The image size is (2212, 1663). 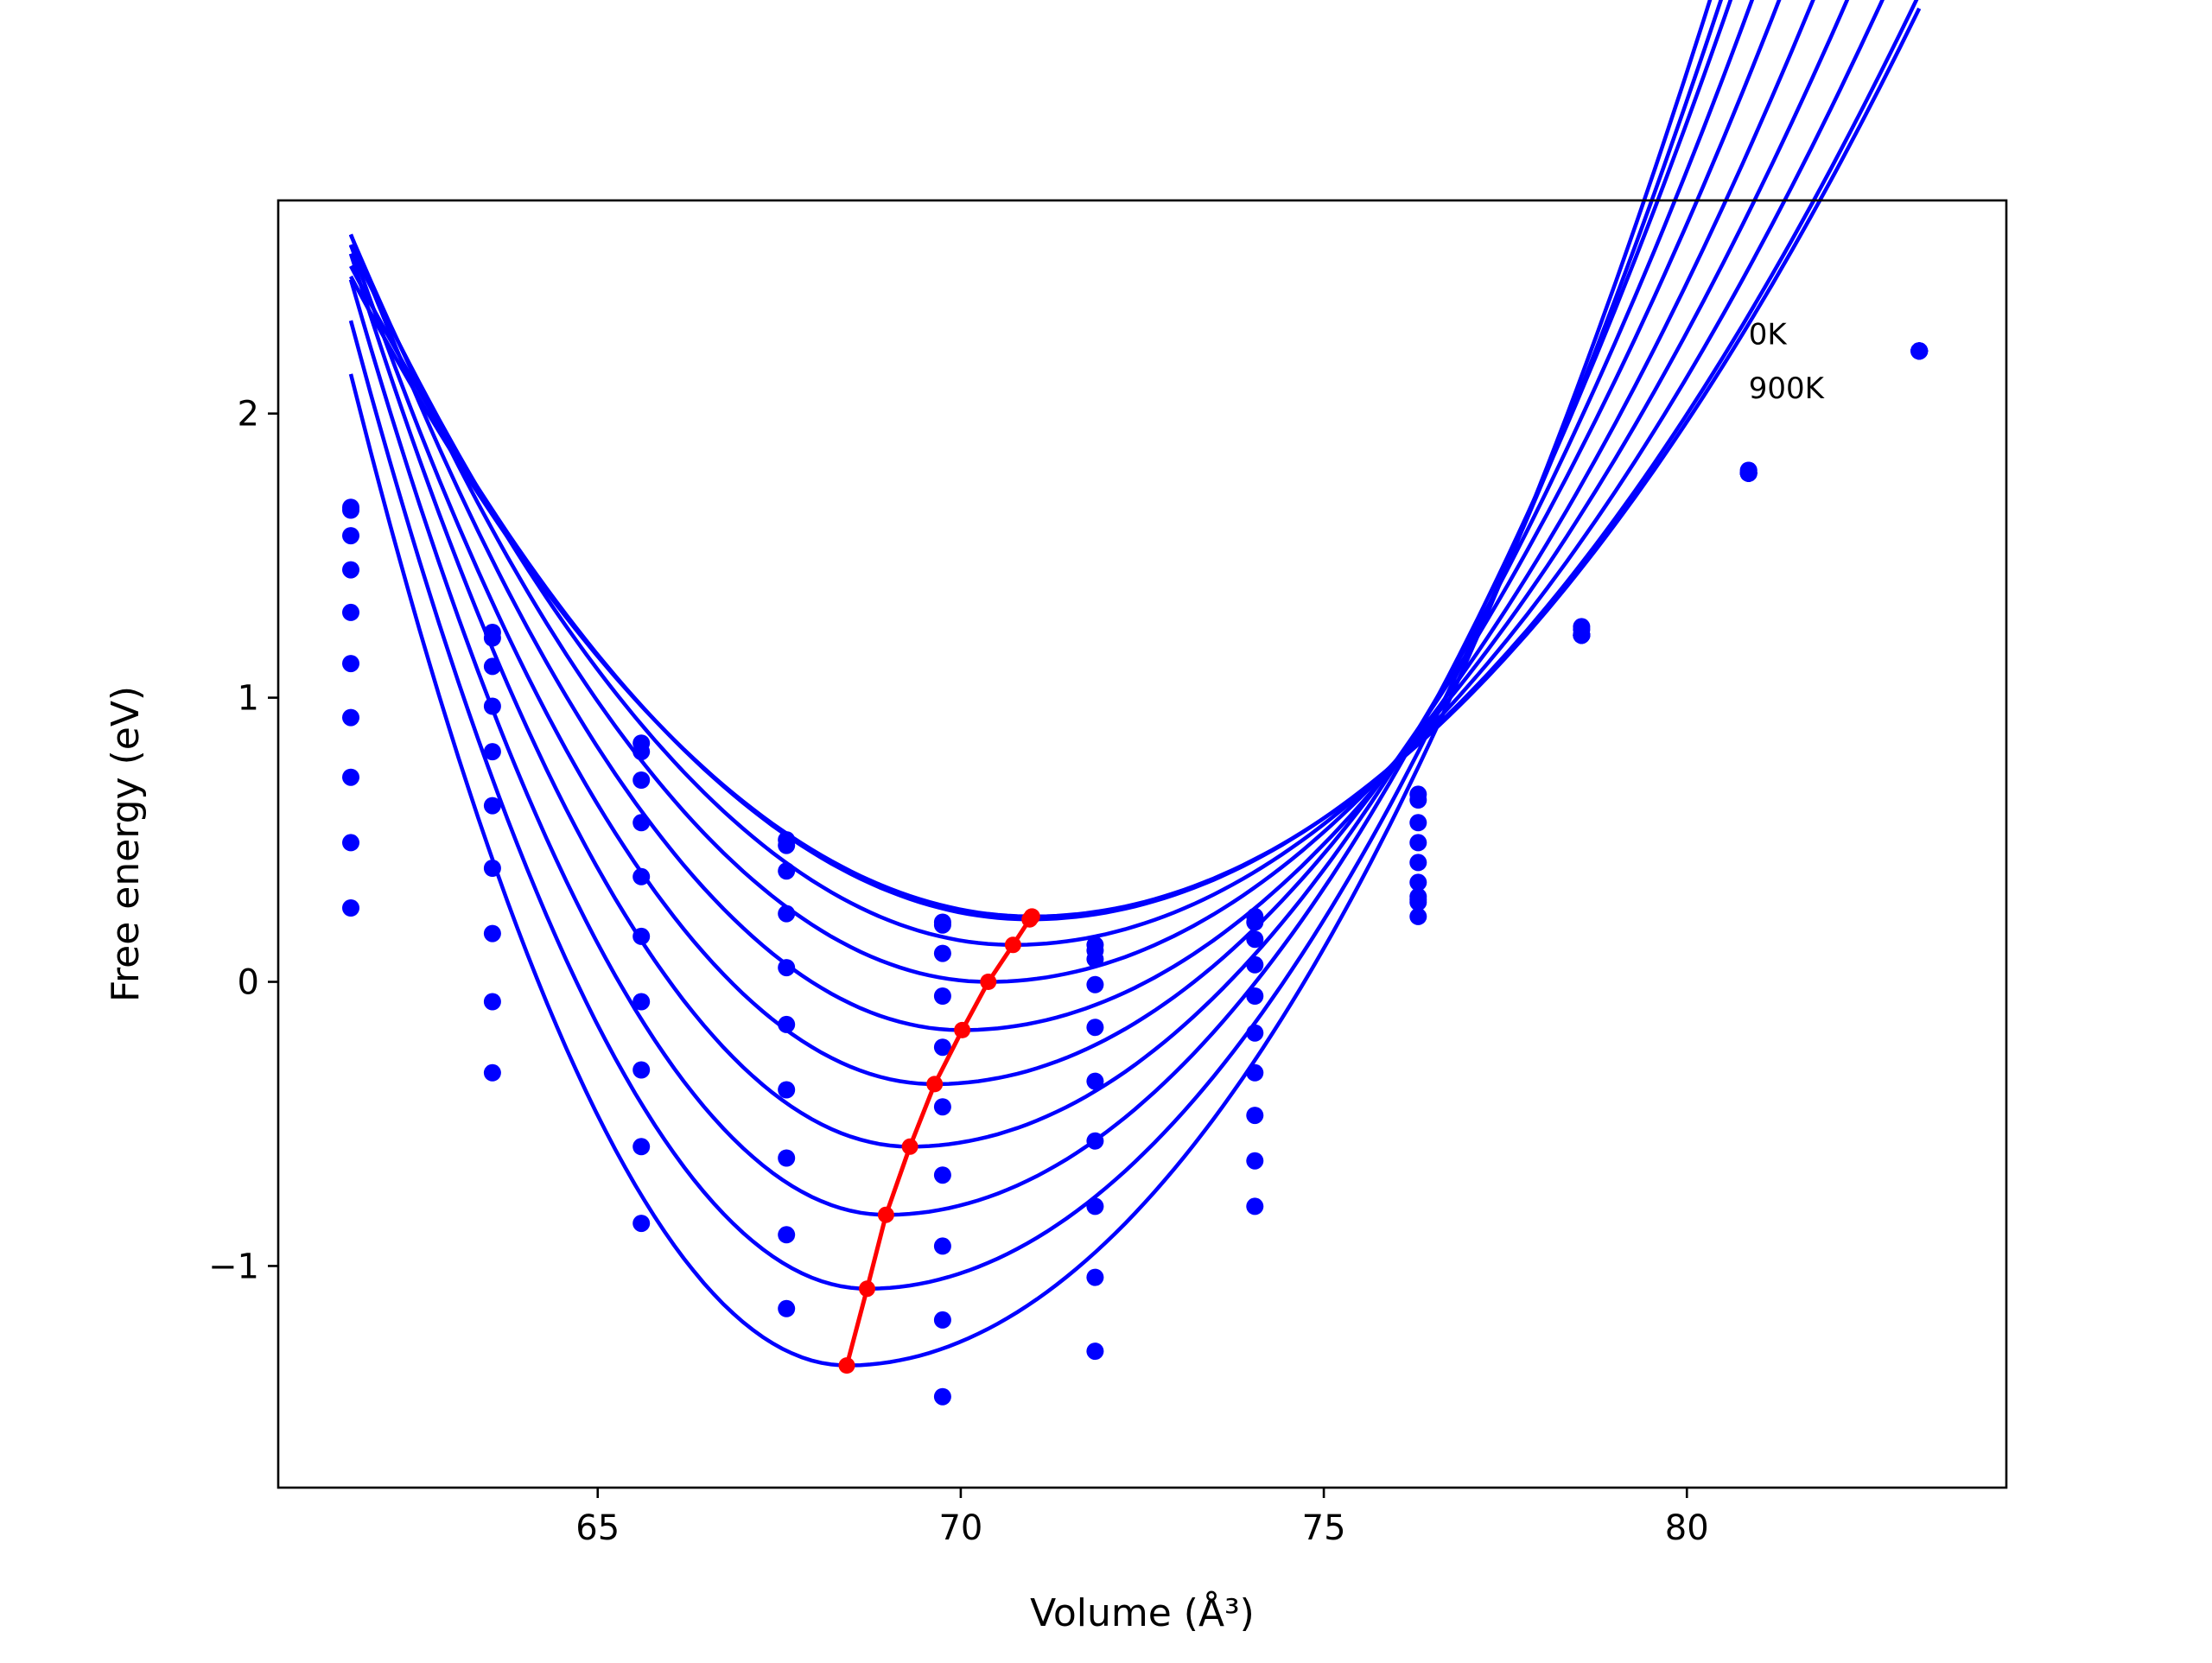 I want to click on x-tick-label: 70, so click(x=960, y=1528).